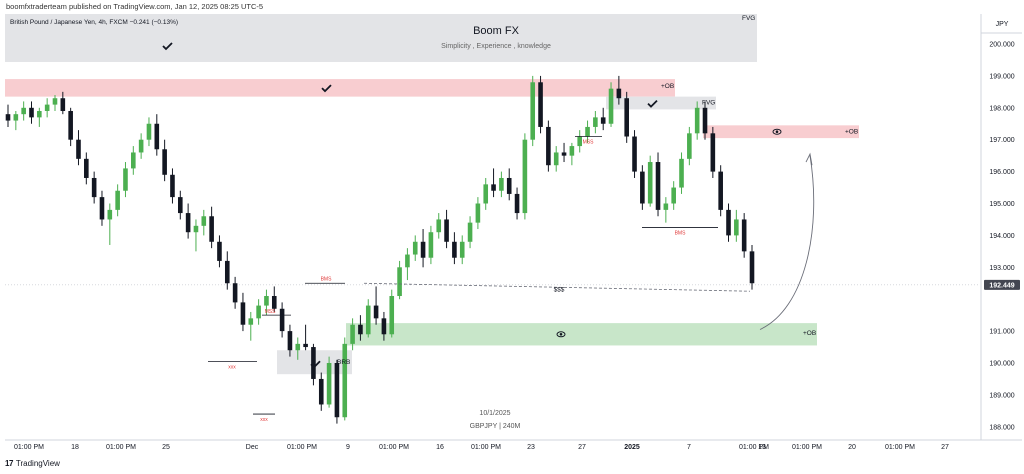 The height and width of the screenshot is (474, 1024). What do you see at coordinates (708, 103) in the screenshot?
I see `fvg-label: FVG` at bounding box center [708, 103].